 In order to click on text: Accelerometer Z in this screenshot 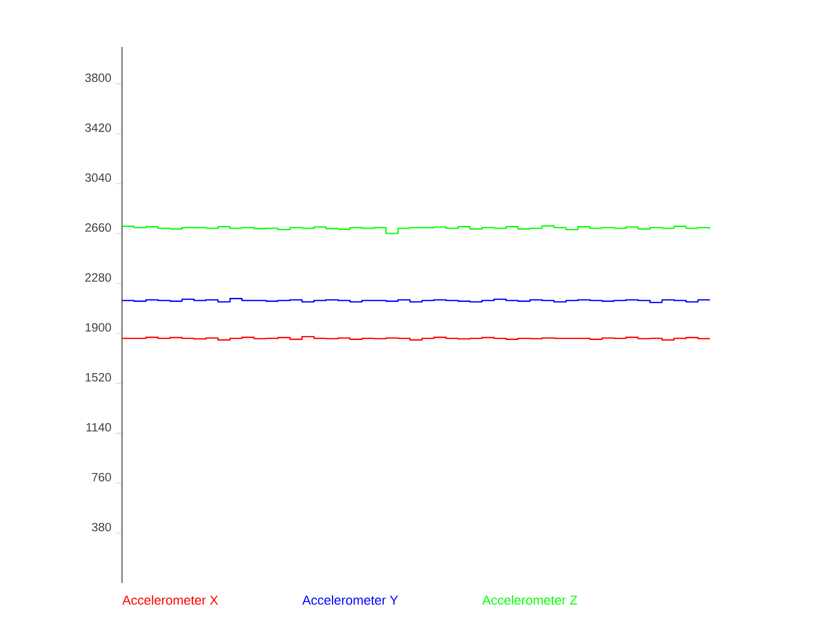, I will do `click(530, 600)`.